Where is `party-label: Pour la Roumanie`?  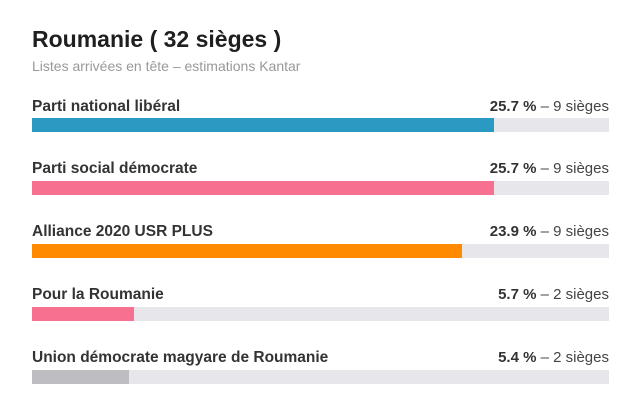 party-label: Pour la Roumanie is located at coordinates (98, 294).